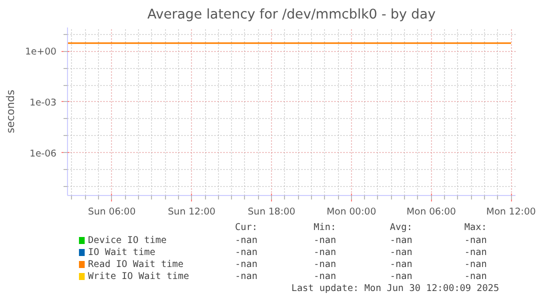  What do you see at coordinates (351, 212) in the screenshot?
I see `x-tick-label: Mon 00:00` at bounding box center [351, 212].